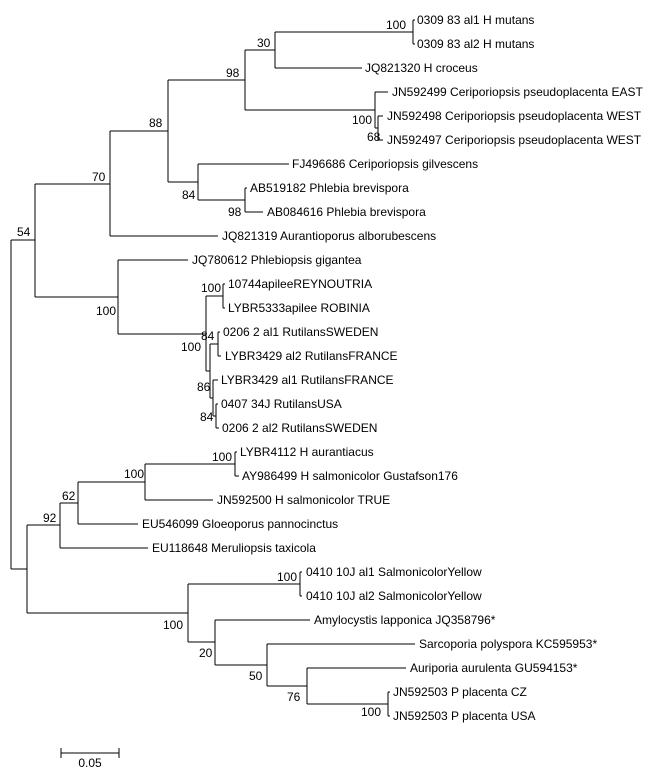  Describe the element at coordinates (405, 620) in the screenshot. I see `taxon-label: Amylocystis lapponica JQ358796*` at that location.